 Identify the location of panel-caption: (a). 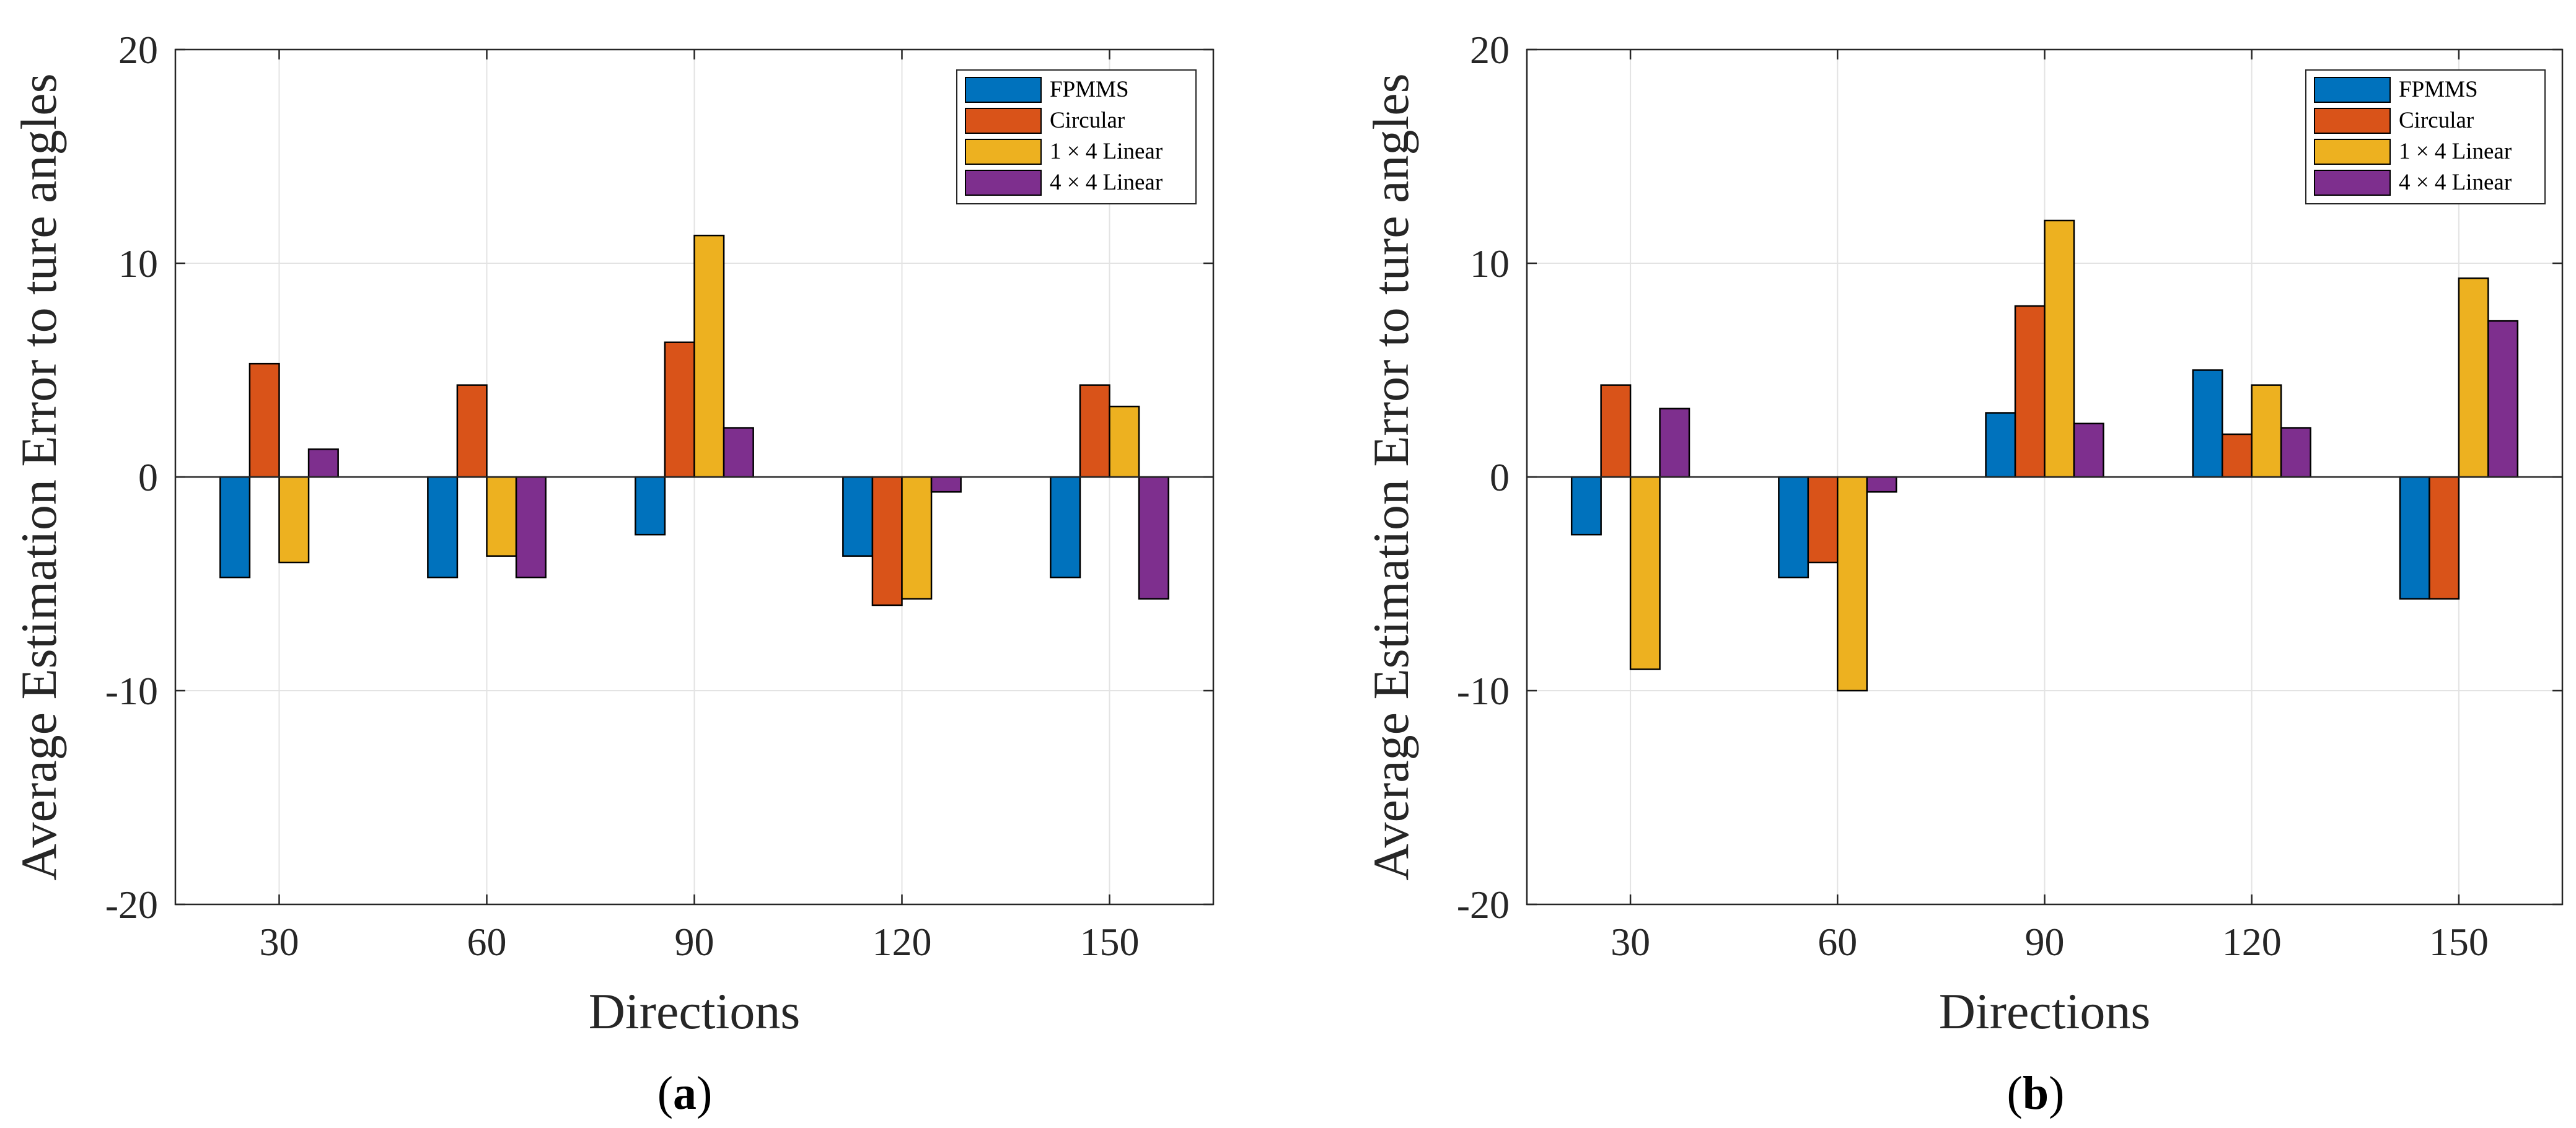
(685, 1093).